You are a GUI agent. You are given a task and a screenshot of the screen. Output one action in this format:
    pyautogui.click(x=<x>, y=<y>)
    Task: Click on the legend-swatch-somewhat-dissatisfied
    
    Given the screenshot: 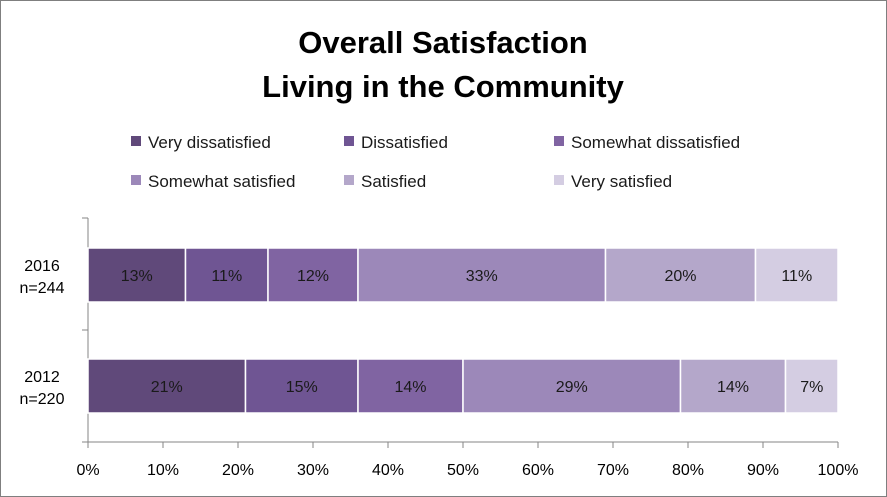 What is the action you would take?
    pyautogui.click(x=559, y=141)
    